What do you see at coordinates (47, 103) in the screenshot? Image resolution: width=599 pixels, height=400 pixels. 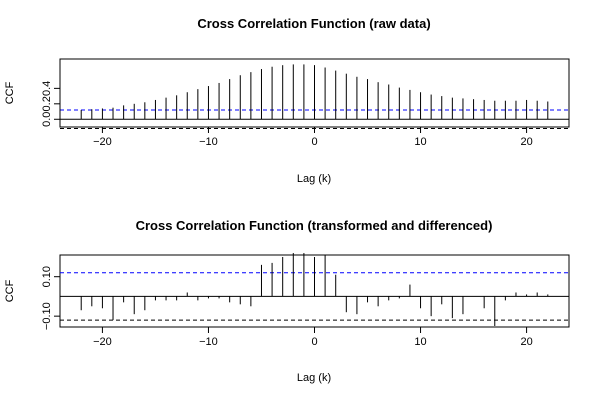 I see `y-tick-label: 0.2` at bounding box center [47, 103].